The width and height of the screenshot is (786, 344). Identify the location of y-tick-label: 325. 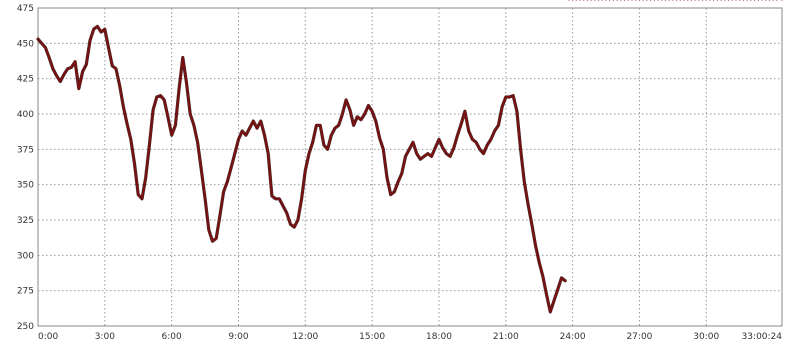
(25, 221).